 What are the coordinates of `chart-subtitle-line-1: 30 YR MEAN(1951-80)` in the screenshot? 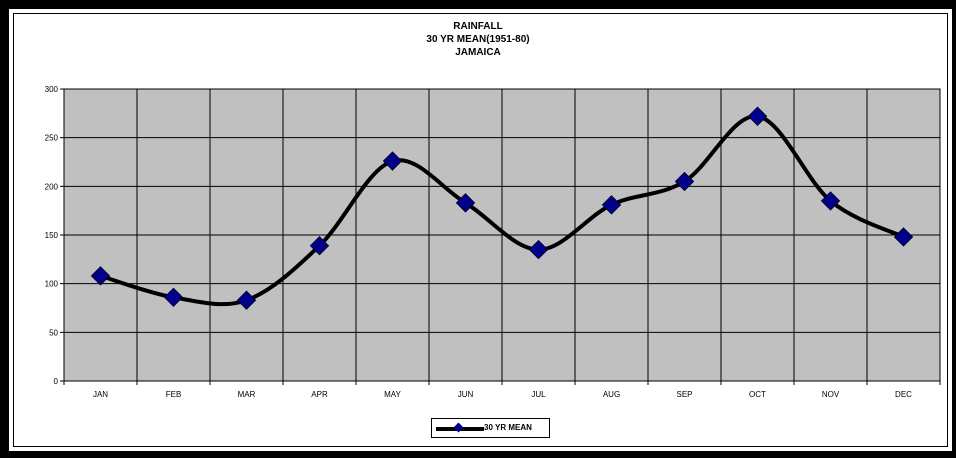 It's located at (478, 39).